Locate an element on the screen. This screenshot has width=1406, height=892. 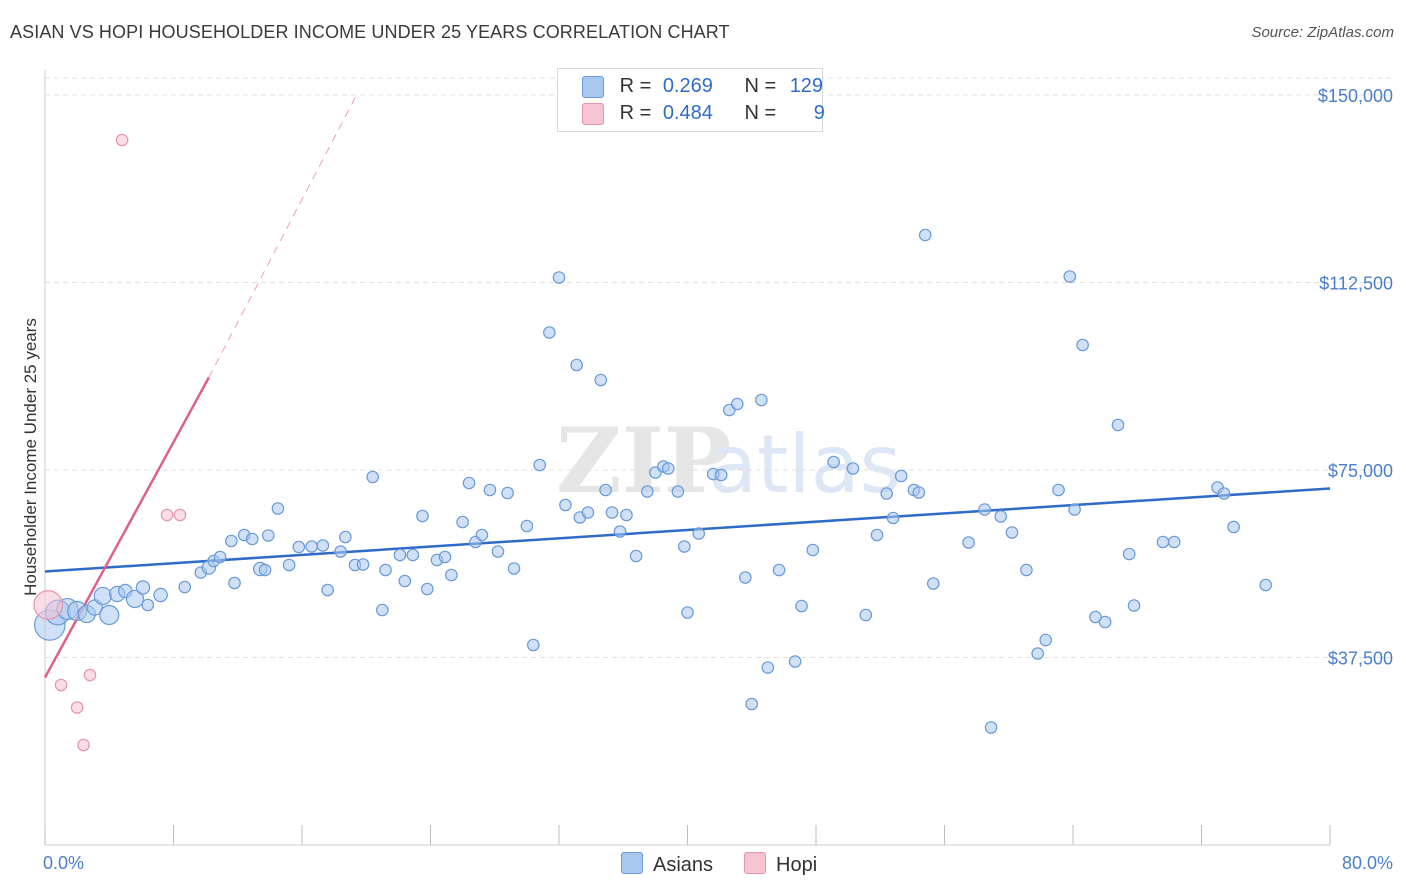
hopi-trend-line is located at coordinates (126, 527).